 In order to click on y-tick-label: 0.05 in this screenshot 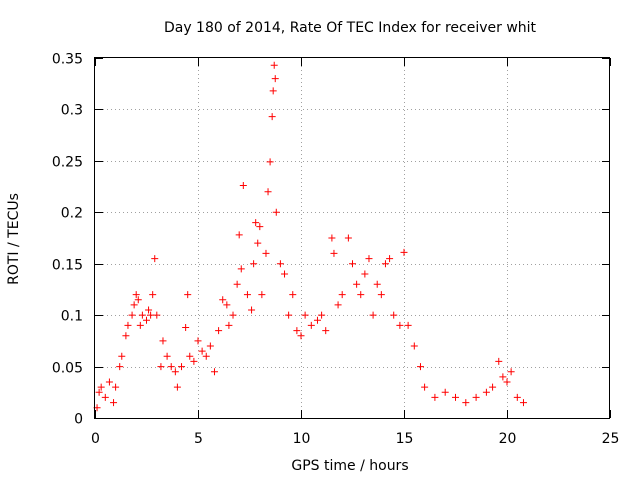, I will do `click(67, 369)`.